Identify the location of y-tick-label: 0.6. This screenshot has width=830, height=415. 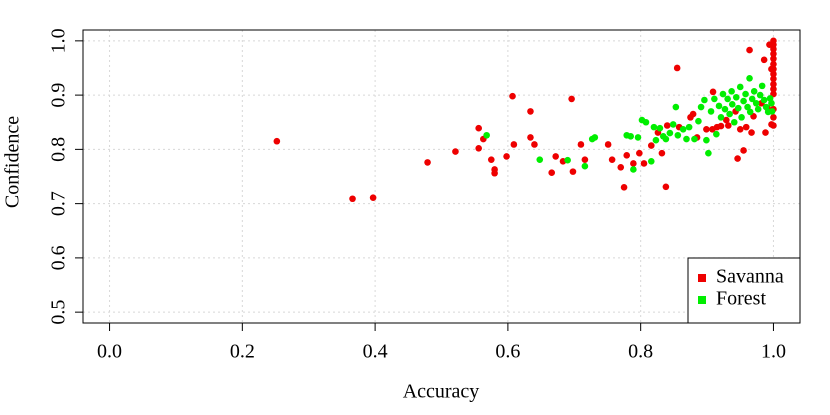
(59, 257).